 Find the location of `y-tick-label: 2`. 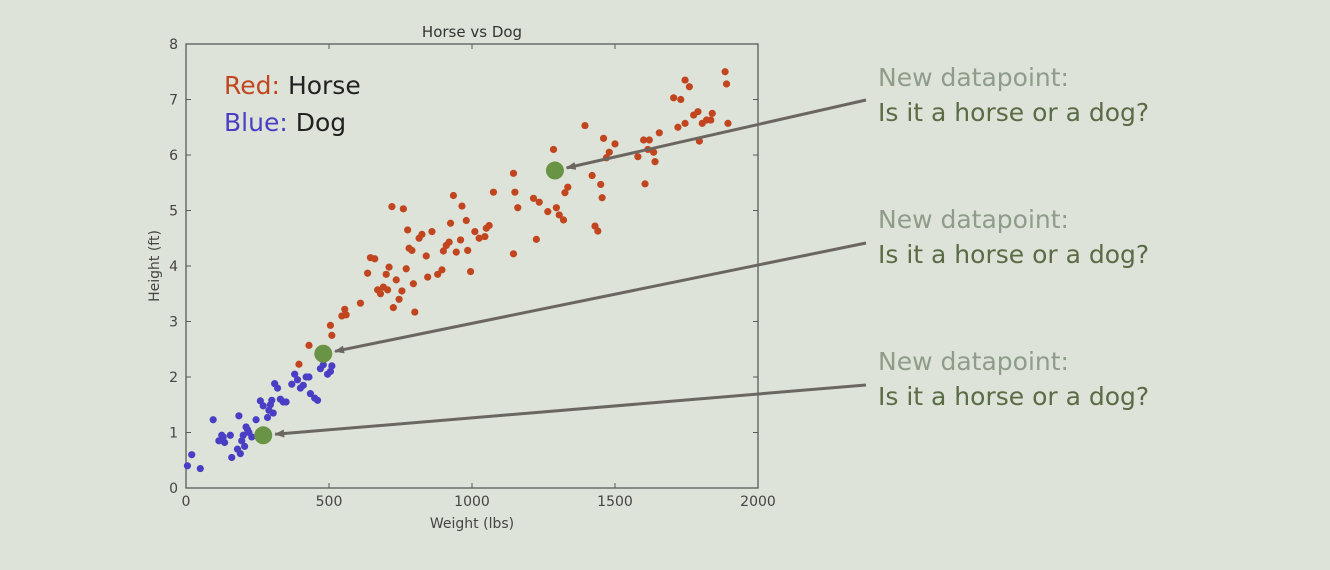

y-tick-label: 2 is located at coordinates (173, 378).